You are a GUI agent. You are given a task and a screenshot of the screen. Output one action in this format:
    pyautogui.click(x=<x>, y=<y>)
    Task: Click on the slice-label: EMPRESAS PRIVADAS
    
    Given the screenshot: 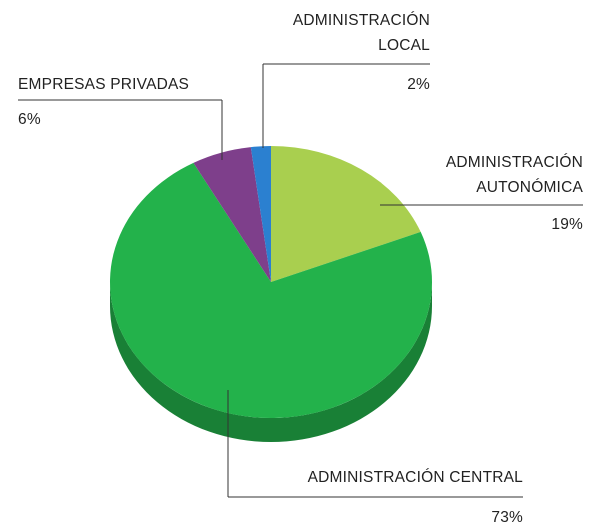 What is the action you would take?
    pyautogui.click(x=104, y=84)
    